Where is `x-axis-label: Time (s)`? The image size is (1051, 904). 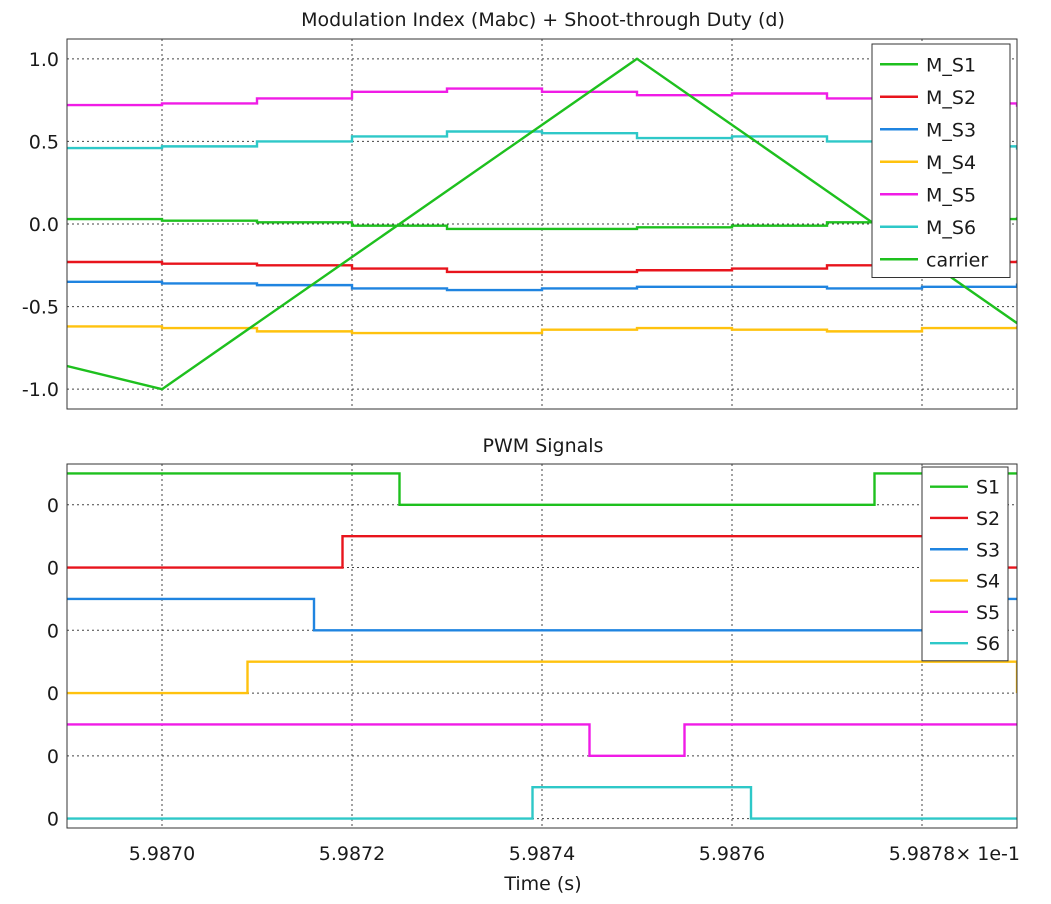
x-axis-label: Time (s) is located at coordinates (542, 884).